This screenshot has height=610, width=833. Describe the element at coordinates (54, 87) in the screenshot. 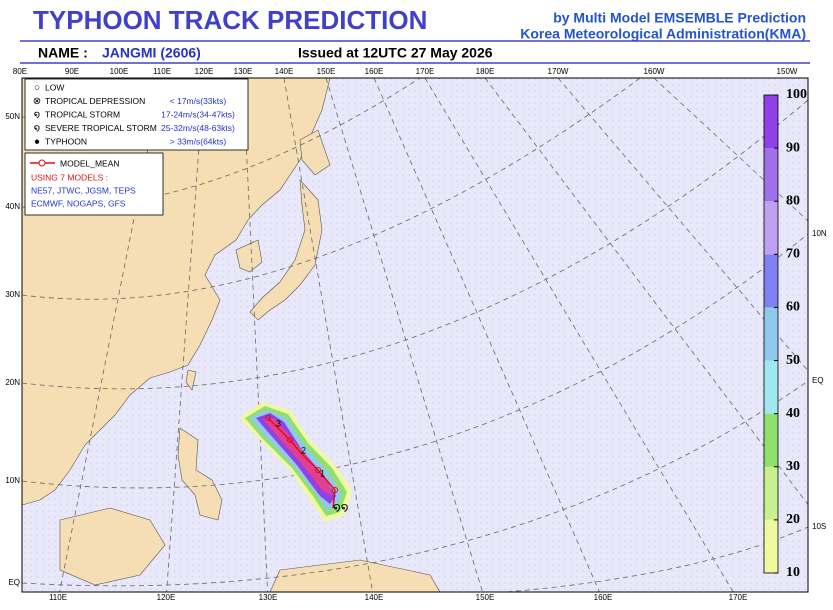

I see `legend-name: LOW` at that location.